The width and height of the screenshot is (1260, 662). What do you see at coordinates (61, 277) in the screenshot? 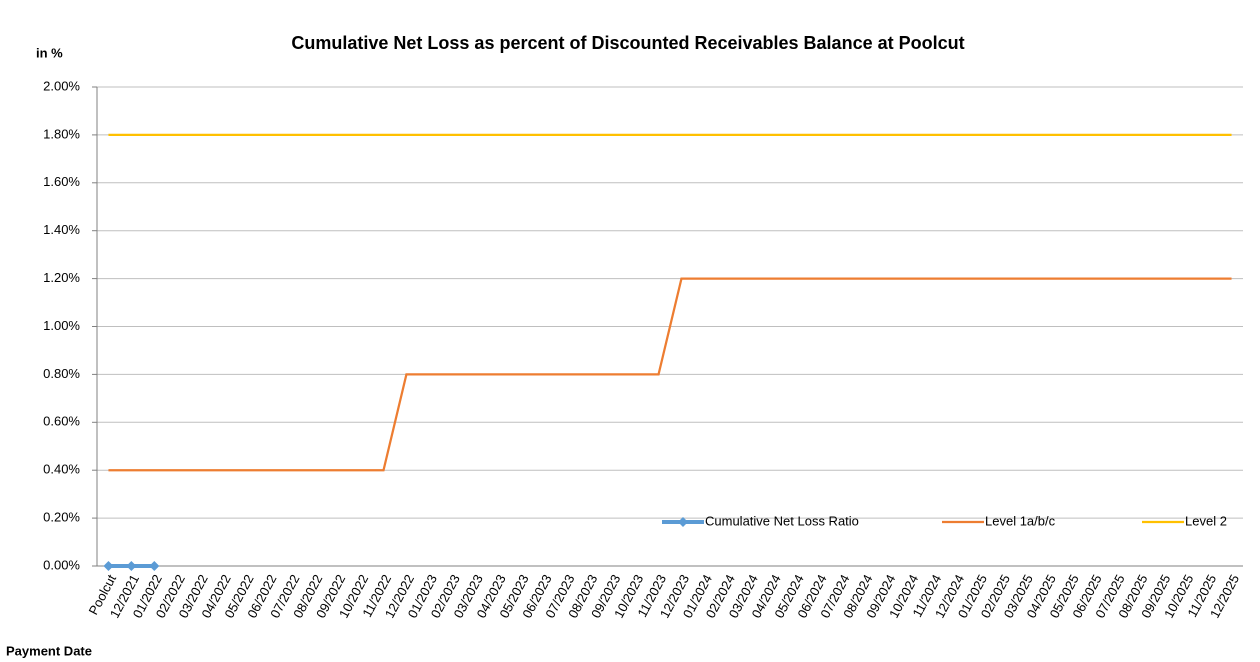
I see `y-tick-label: 1.20%` at bounding box center [61, 277].